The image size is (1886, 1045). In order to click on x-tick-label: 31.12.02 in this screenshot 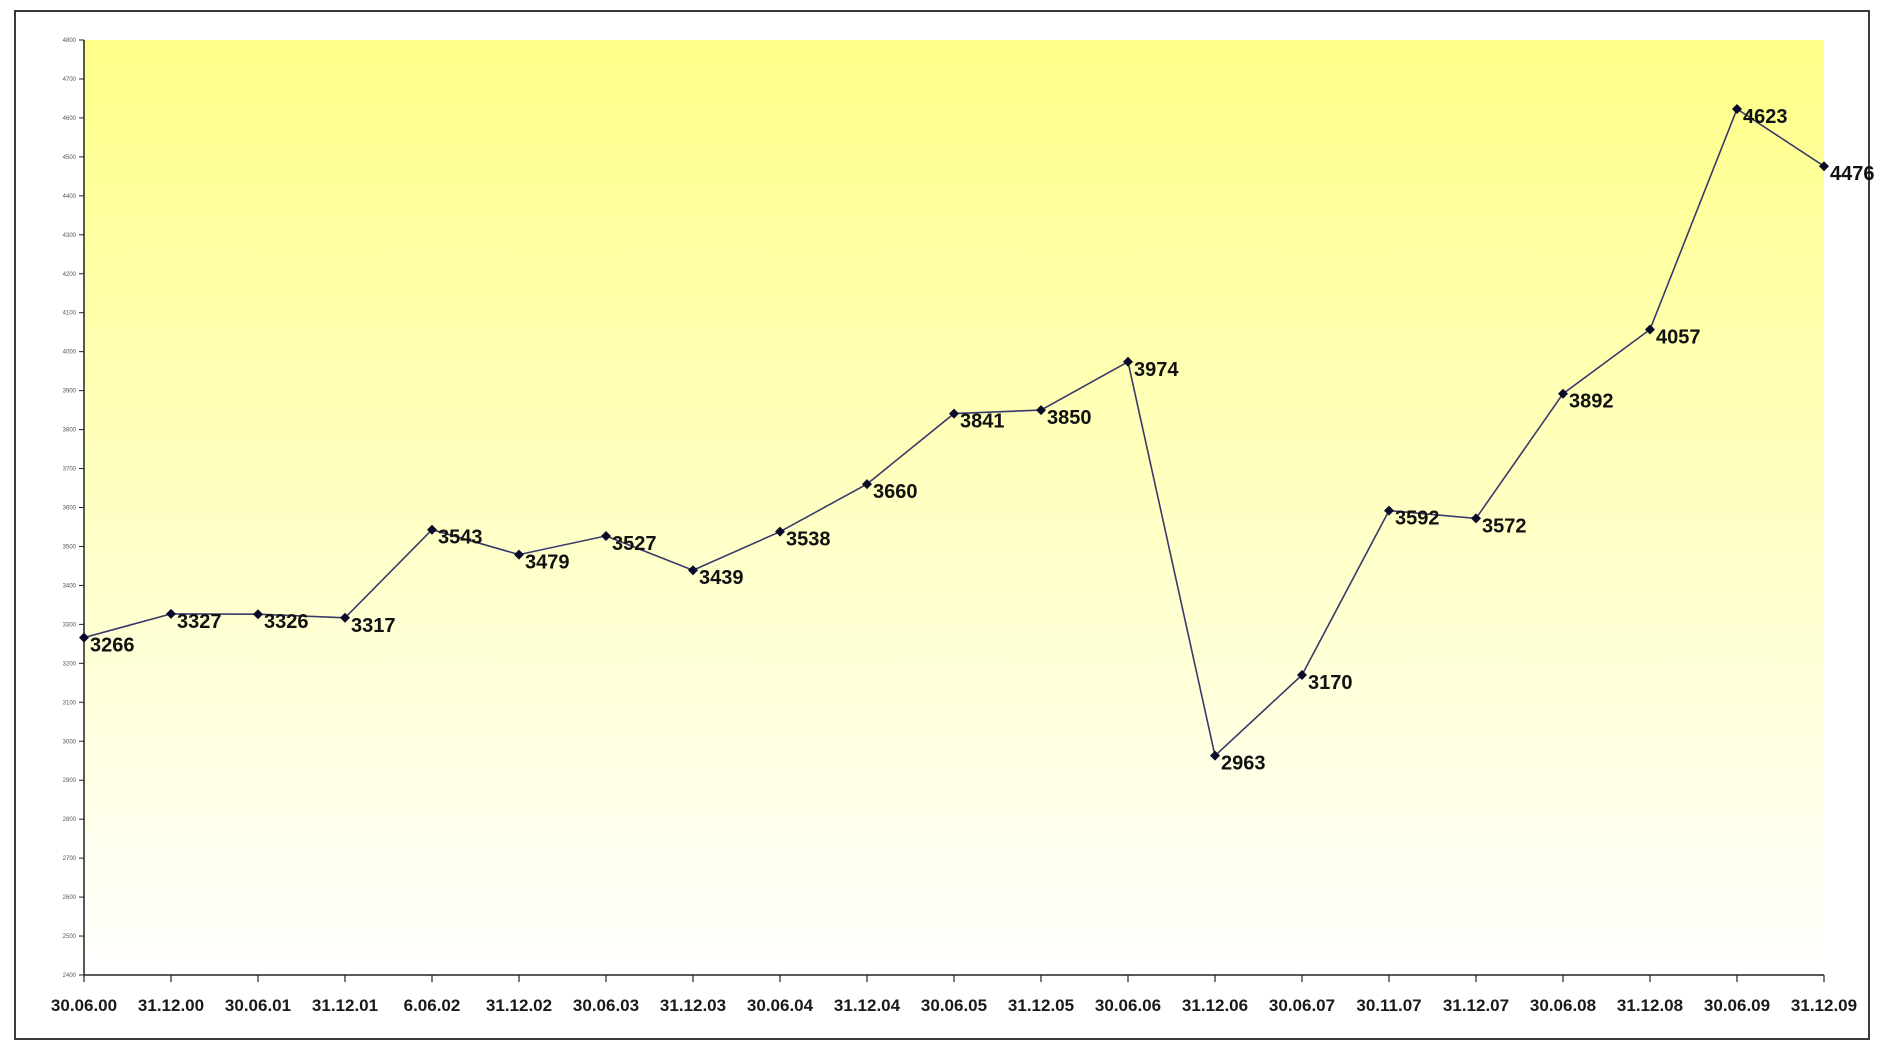, I will do `click(519, 1005)`.